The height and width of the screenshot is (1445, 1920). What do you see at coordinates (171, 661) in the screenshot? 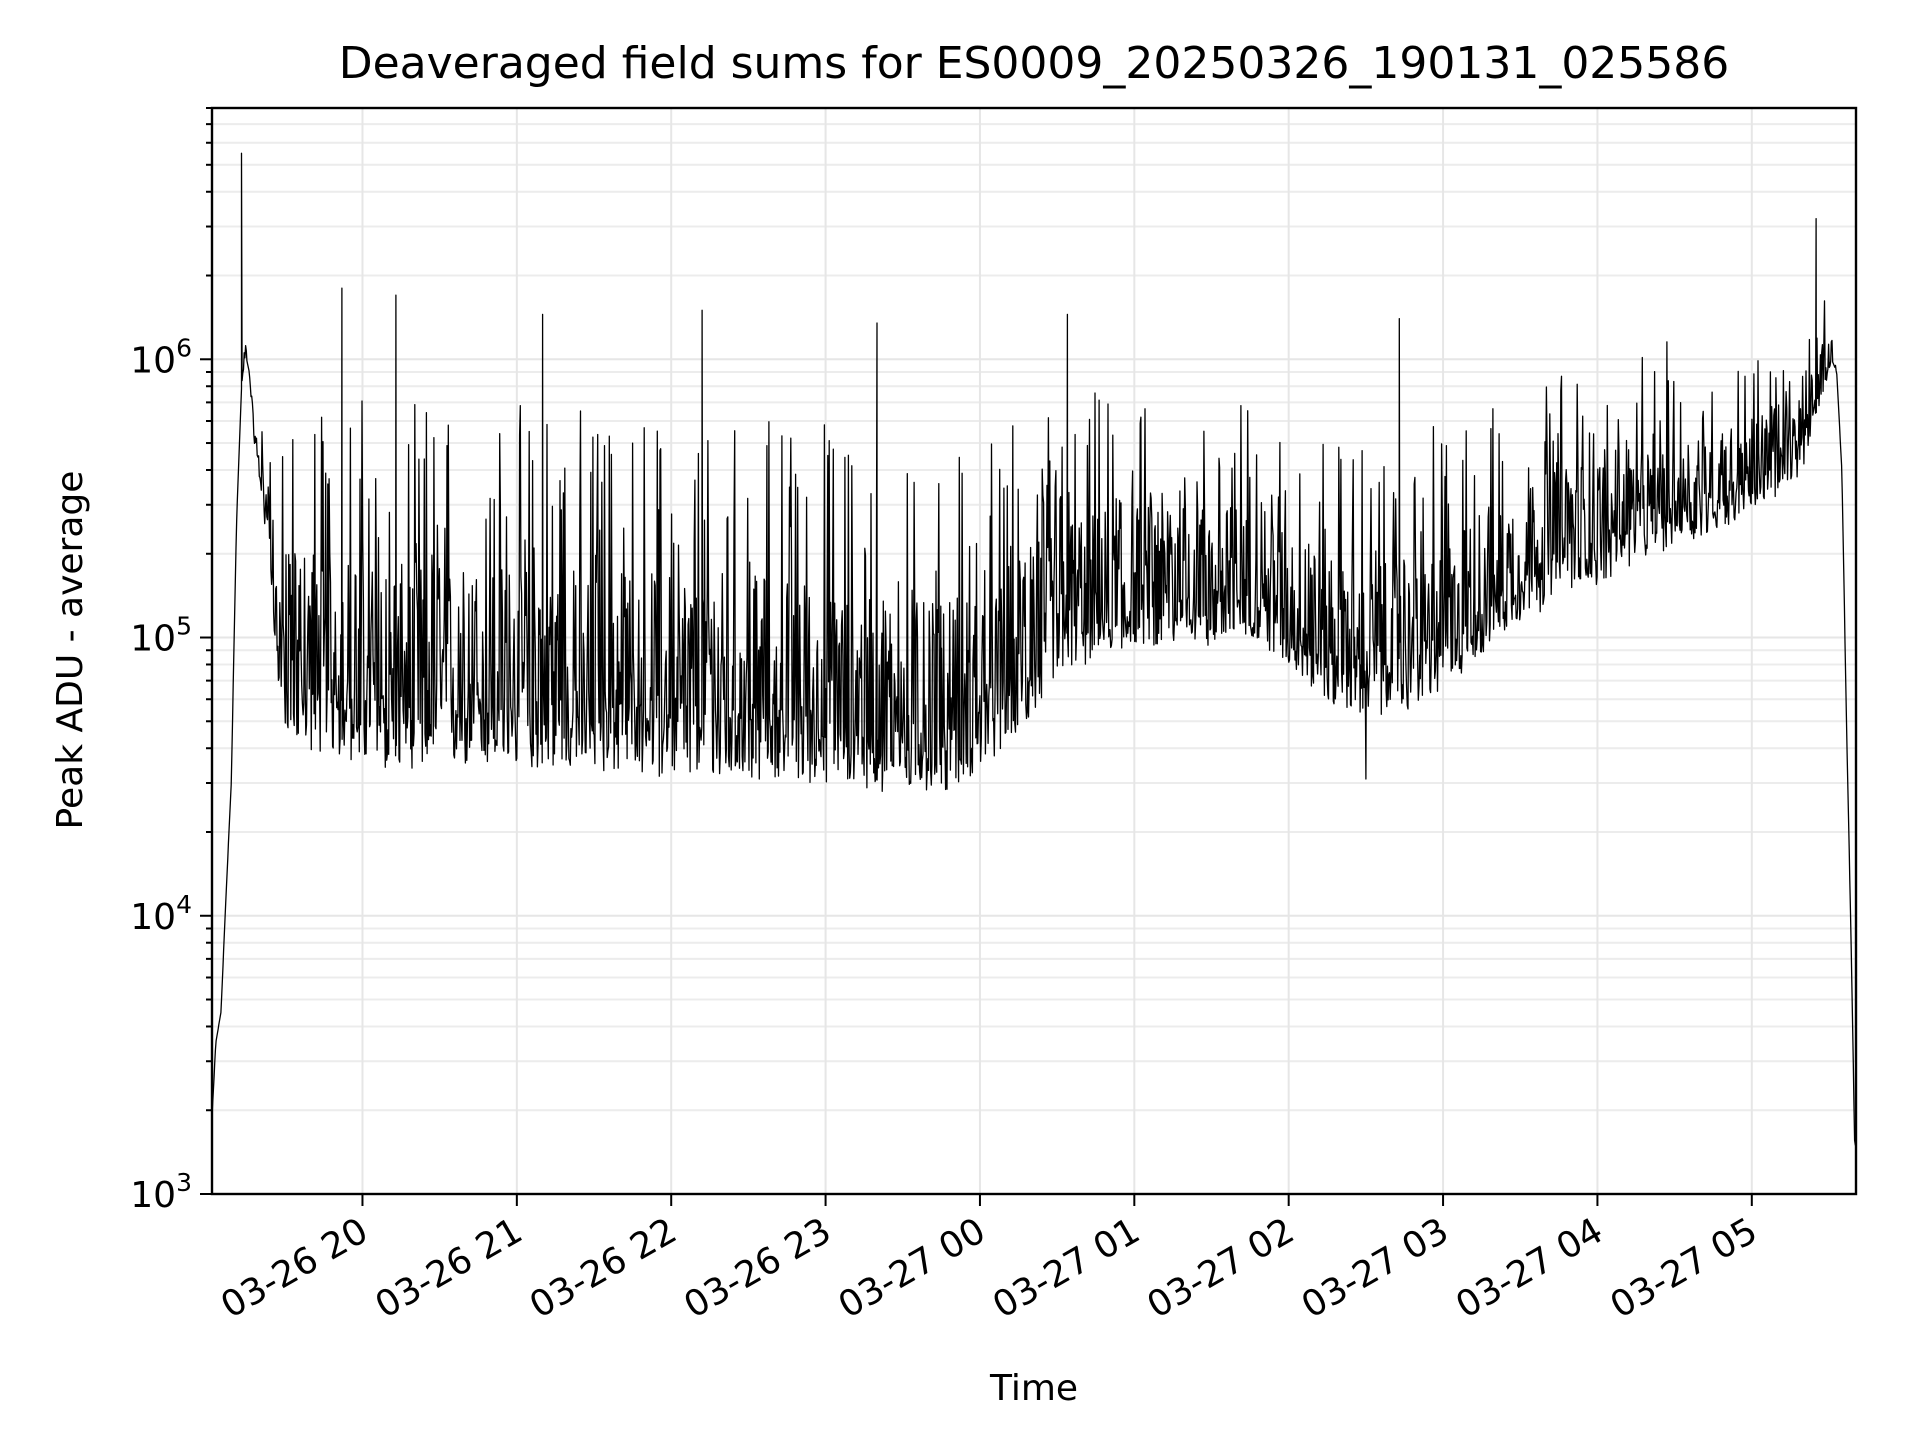
I see `y-axis: 10³ 10⁴ 10⁵ 10⁶` at bounding box center [171, 661].